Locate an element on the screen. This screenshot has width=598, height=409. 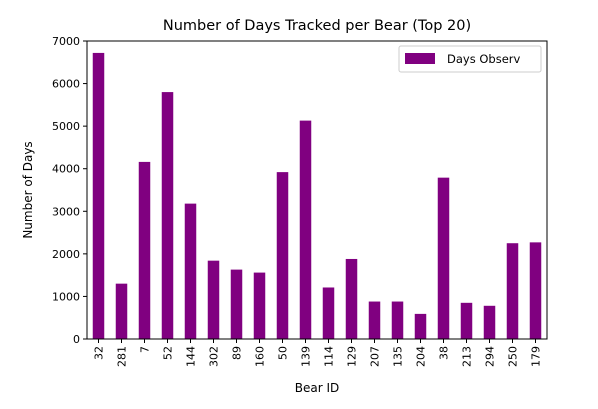
legend-box is located at coordinates (470, 59).